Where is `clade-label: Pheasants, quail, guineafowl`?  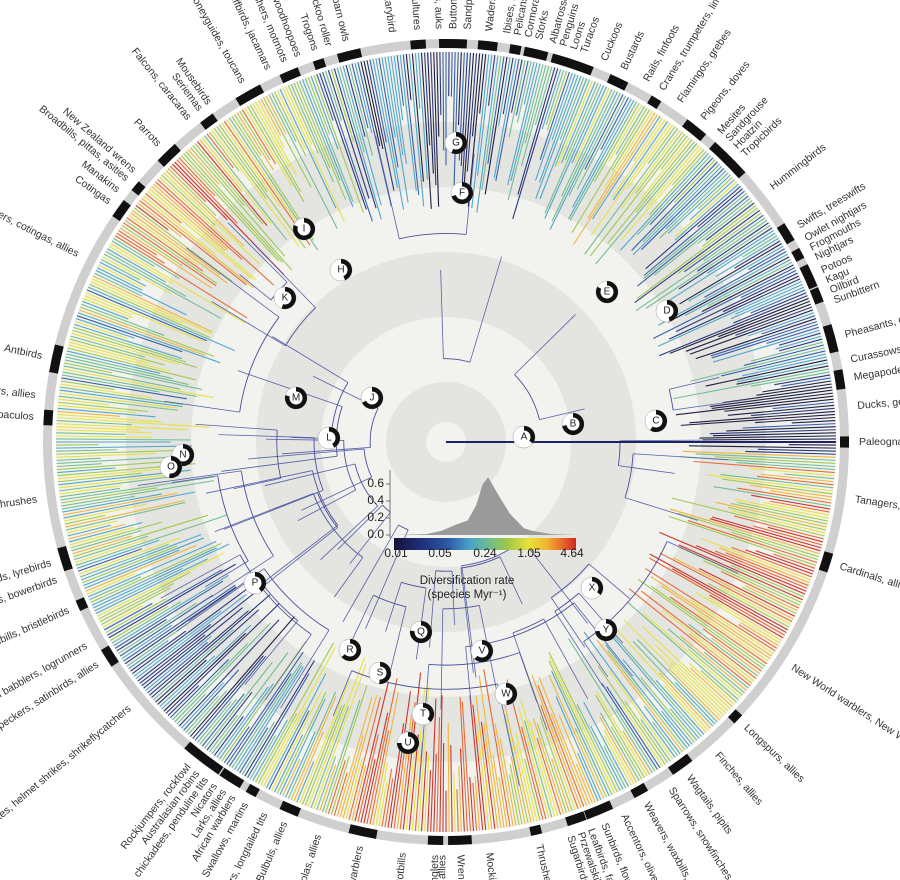 clade-label: Pheasants, quail, guineafowl is located at coordinates (871, 318).